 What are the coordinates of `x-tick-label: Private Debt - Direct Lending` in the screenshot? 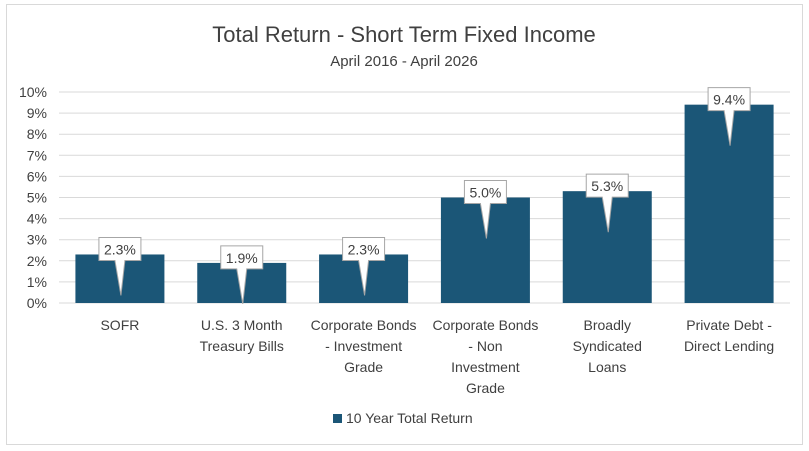 It's located at (729, 335).